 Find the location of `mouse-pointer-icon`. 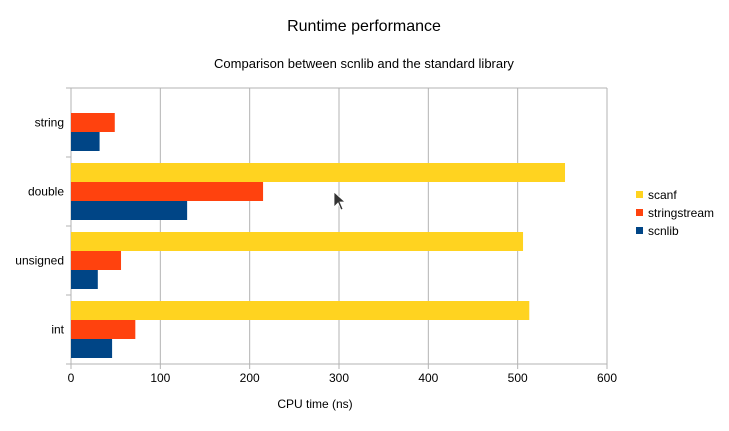

mouse-pointer-icon is located at coordinates (340, 201).